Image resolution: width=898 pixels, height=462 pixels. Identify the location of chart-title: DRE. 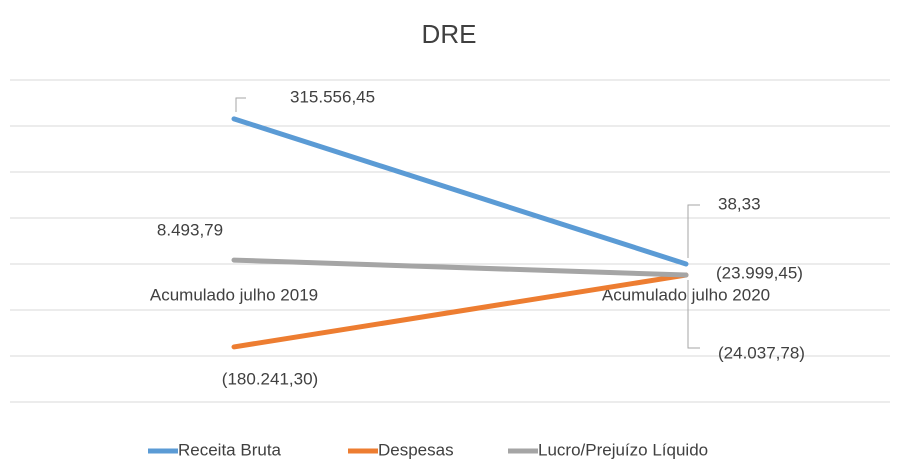
(449, 34).